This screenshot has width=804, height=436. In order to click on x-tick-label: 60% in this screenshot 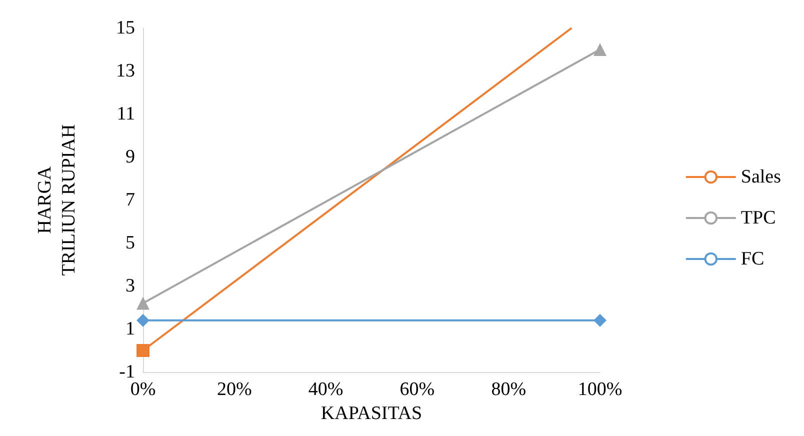, I will do `click(417, 389)`.